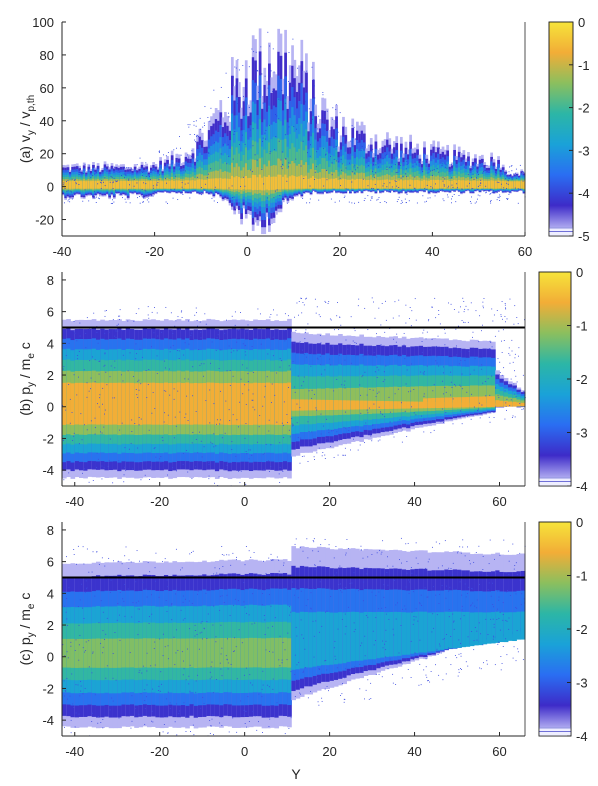 This screenshot has height=786, width=598. Describe the element at coordinates (563, 379) in the screenshot. I see `panel-b-colorbar: 0-1-2-3-4` at that location.